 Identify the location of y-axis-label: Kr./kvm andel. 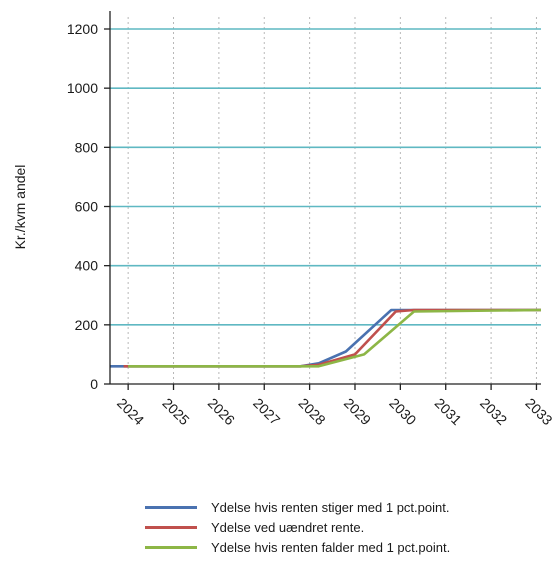
(20, 207).